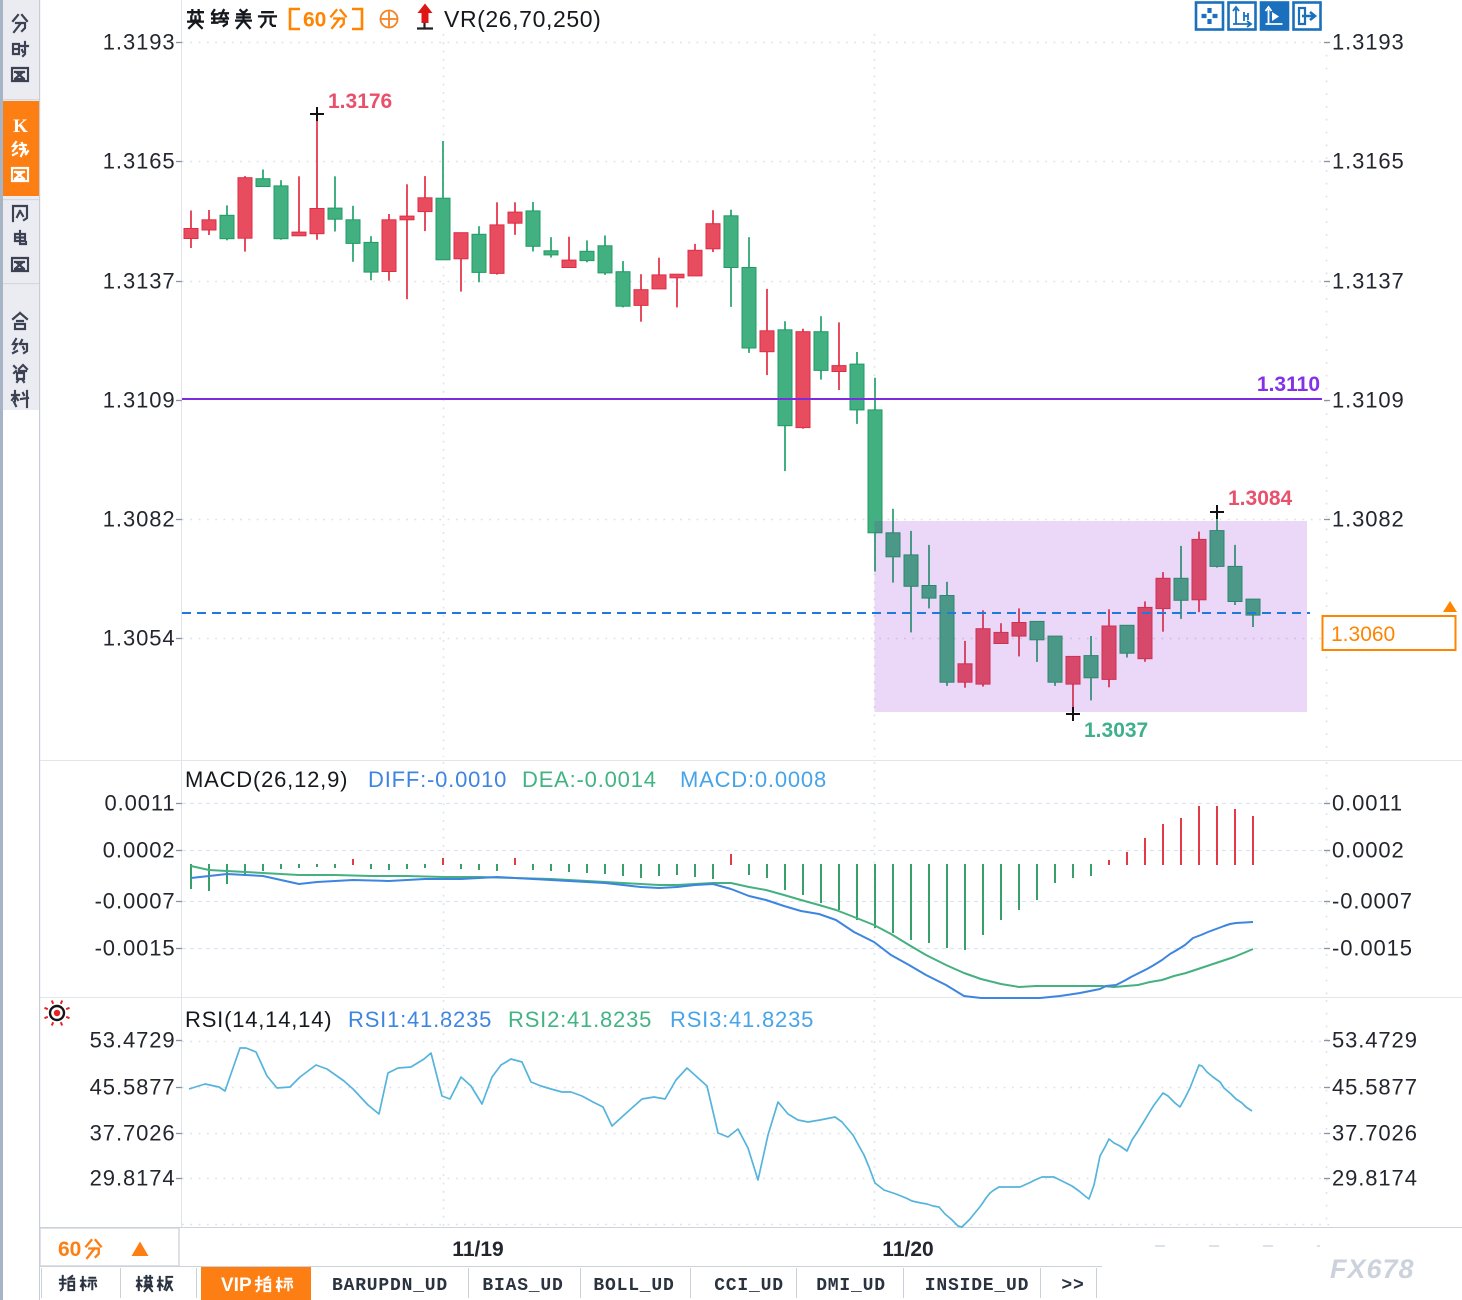 The image size is (1462, 1300). I want to click on svg-text: K, so click(20, 126).